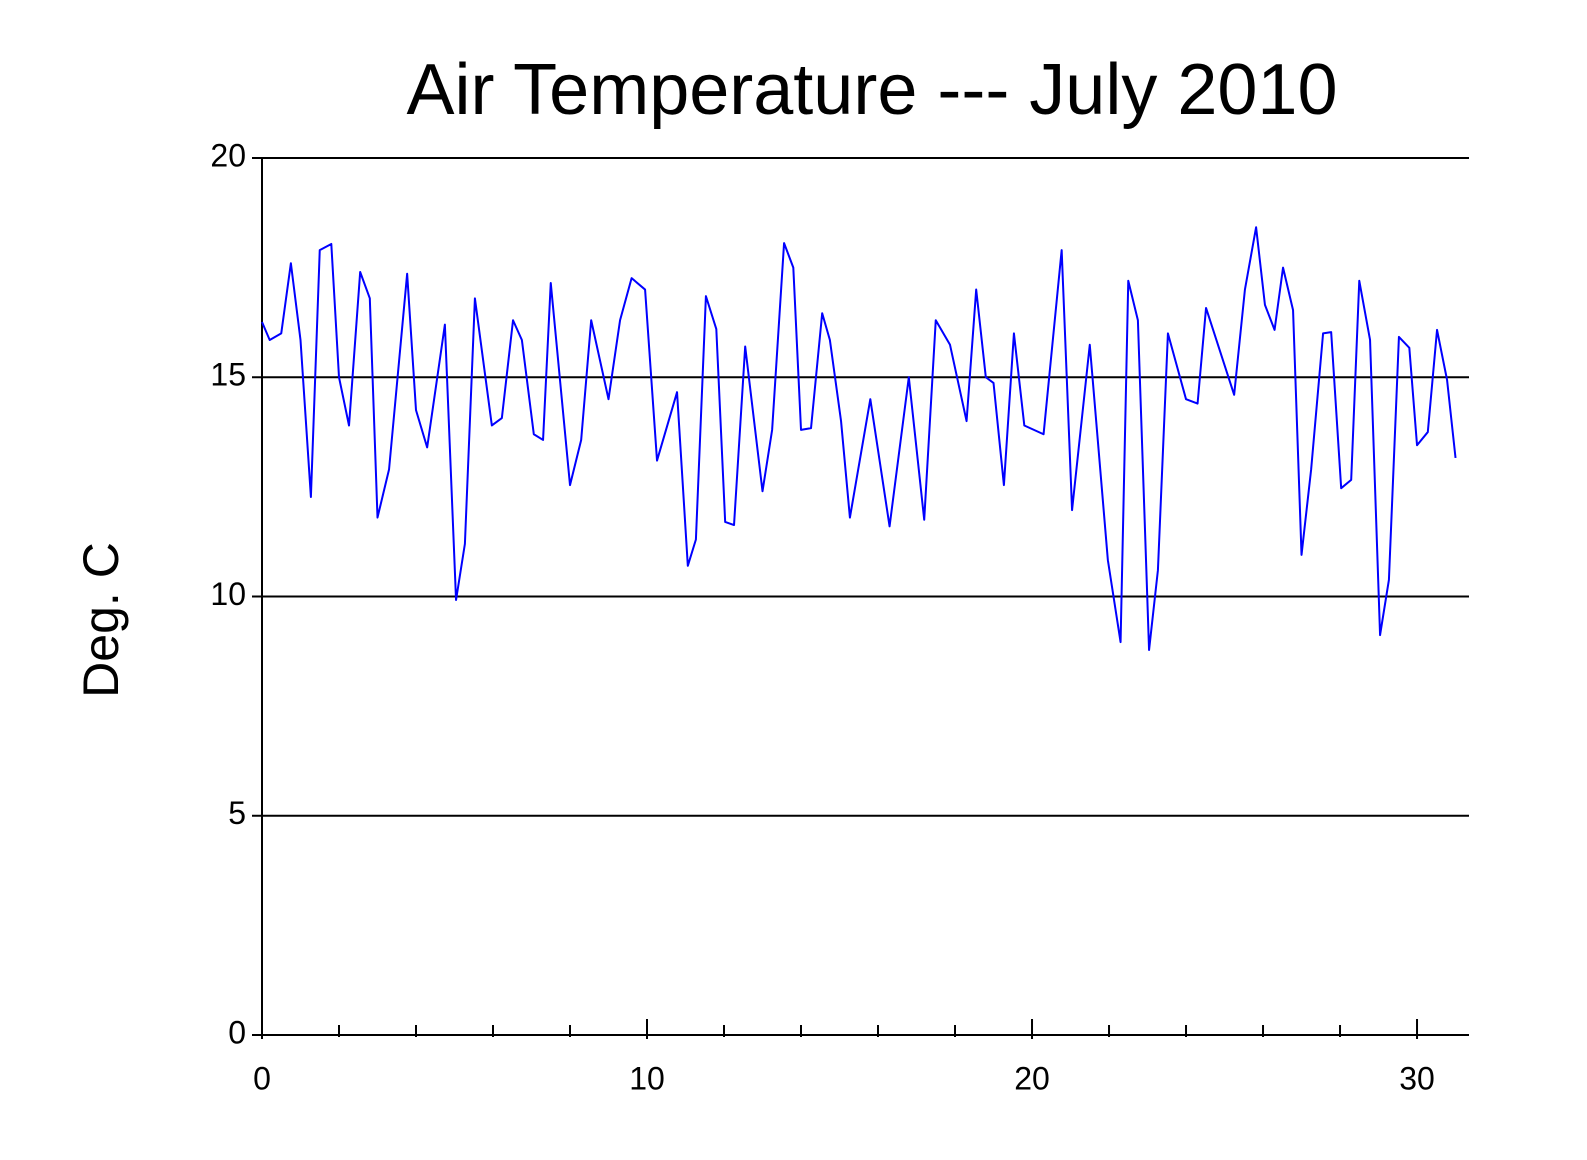  I want to click on x-tick-label: 30, so click(1417, 1078).